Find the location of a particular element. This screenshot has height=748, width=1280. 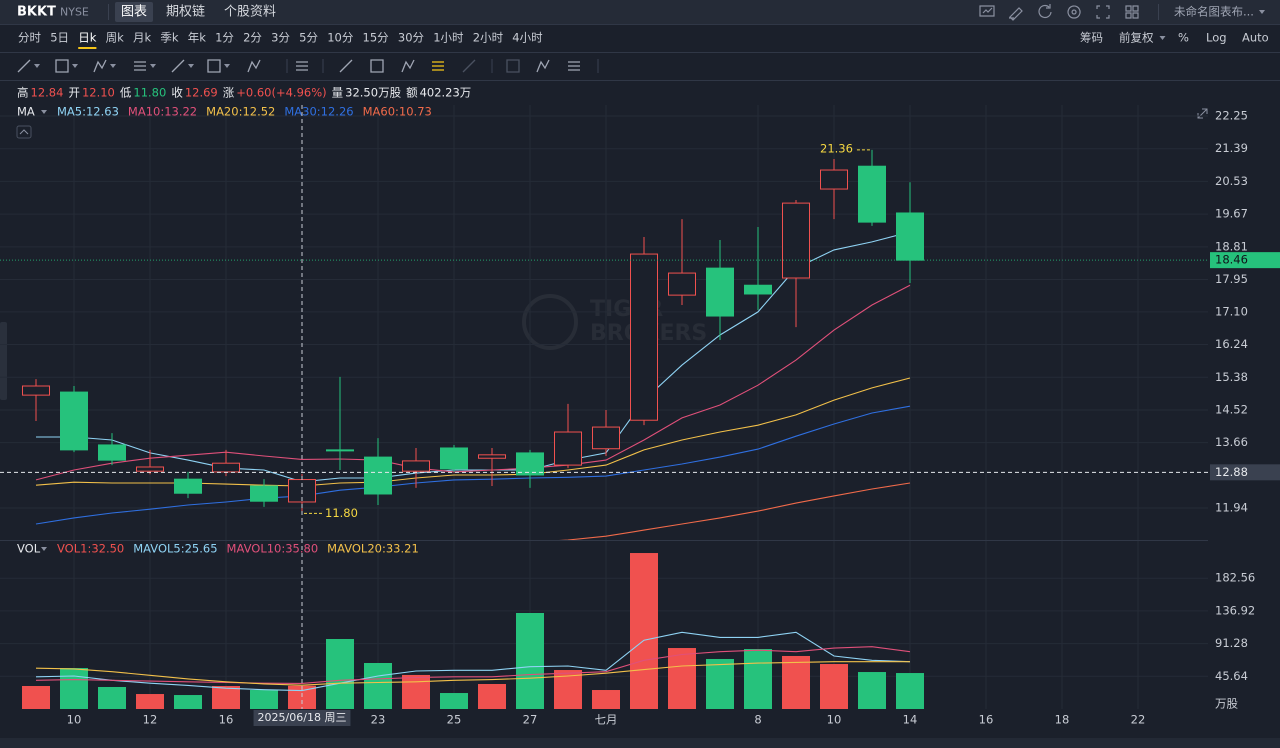

low-annotation: 11.80 is located at coordinates (341, 513).